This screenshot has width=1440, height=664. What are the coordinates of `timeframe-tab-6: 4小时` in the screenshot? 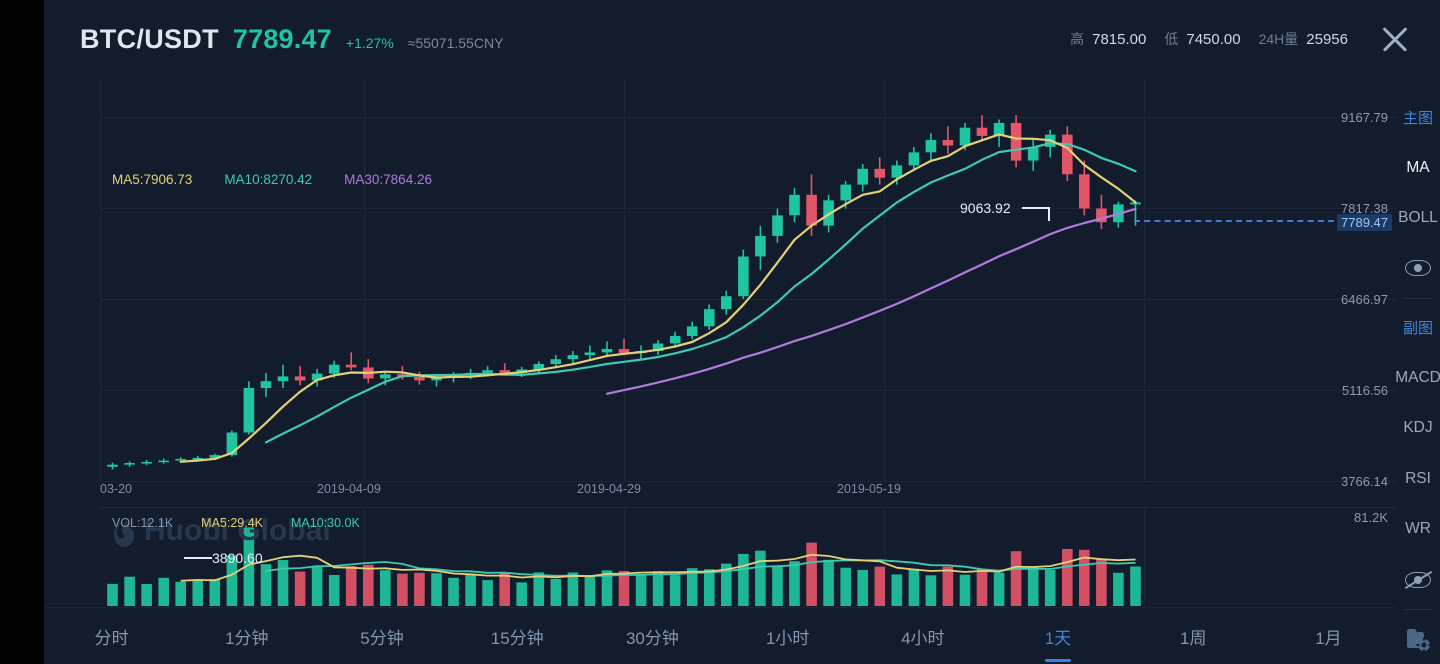 It's located at (923, 638).